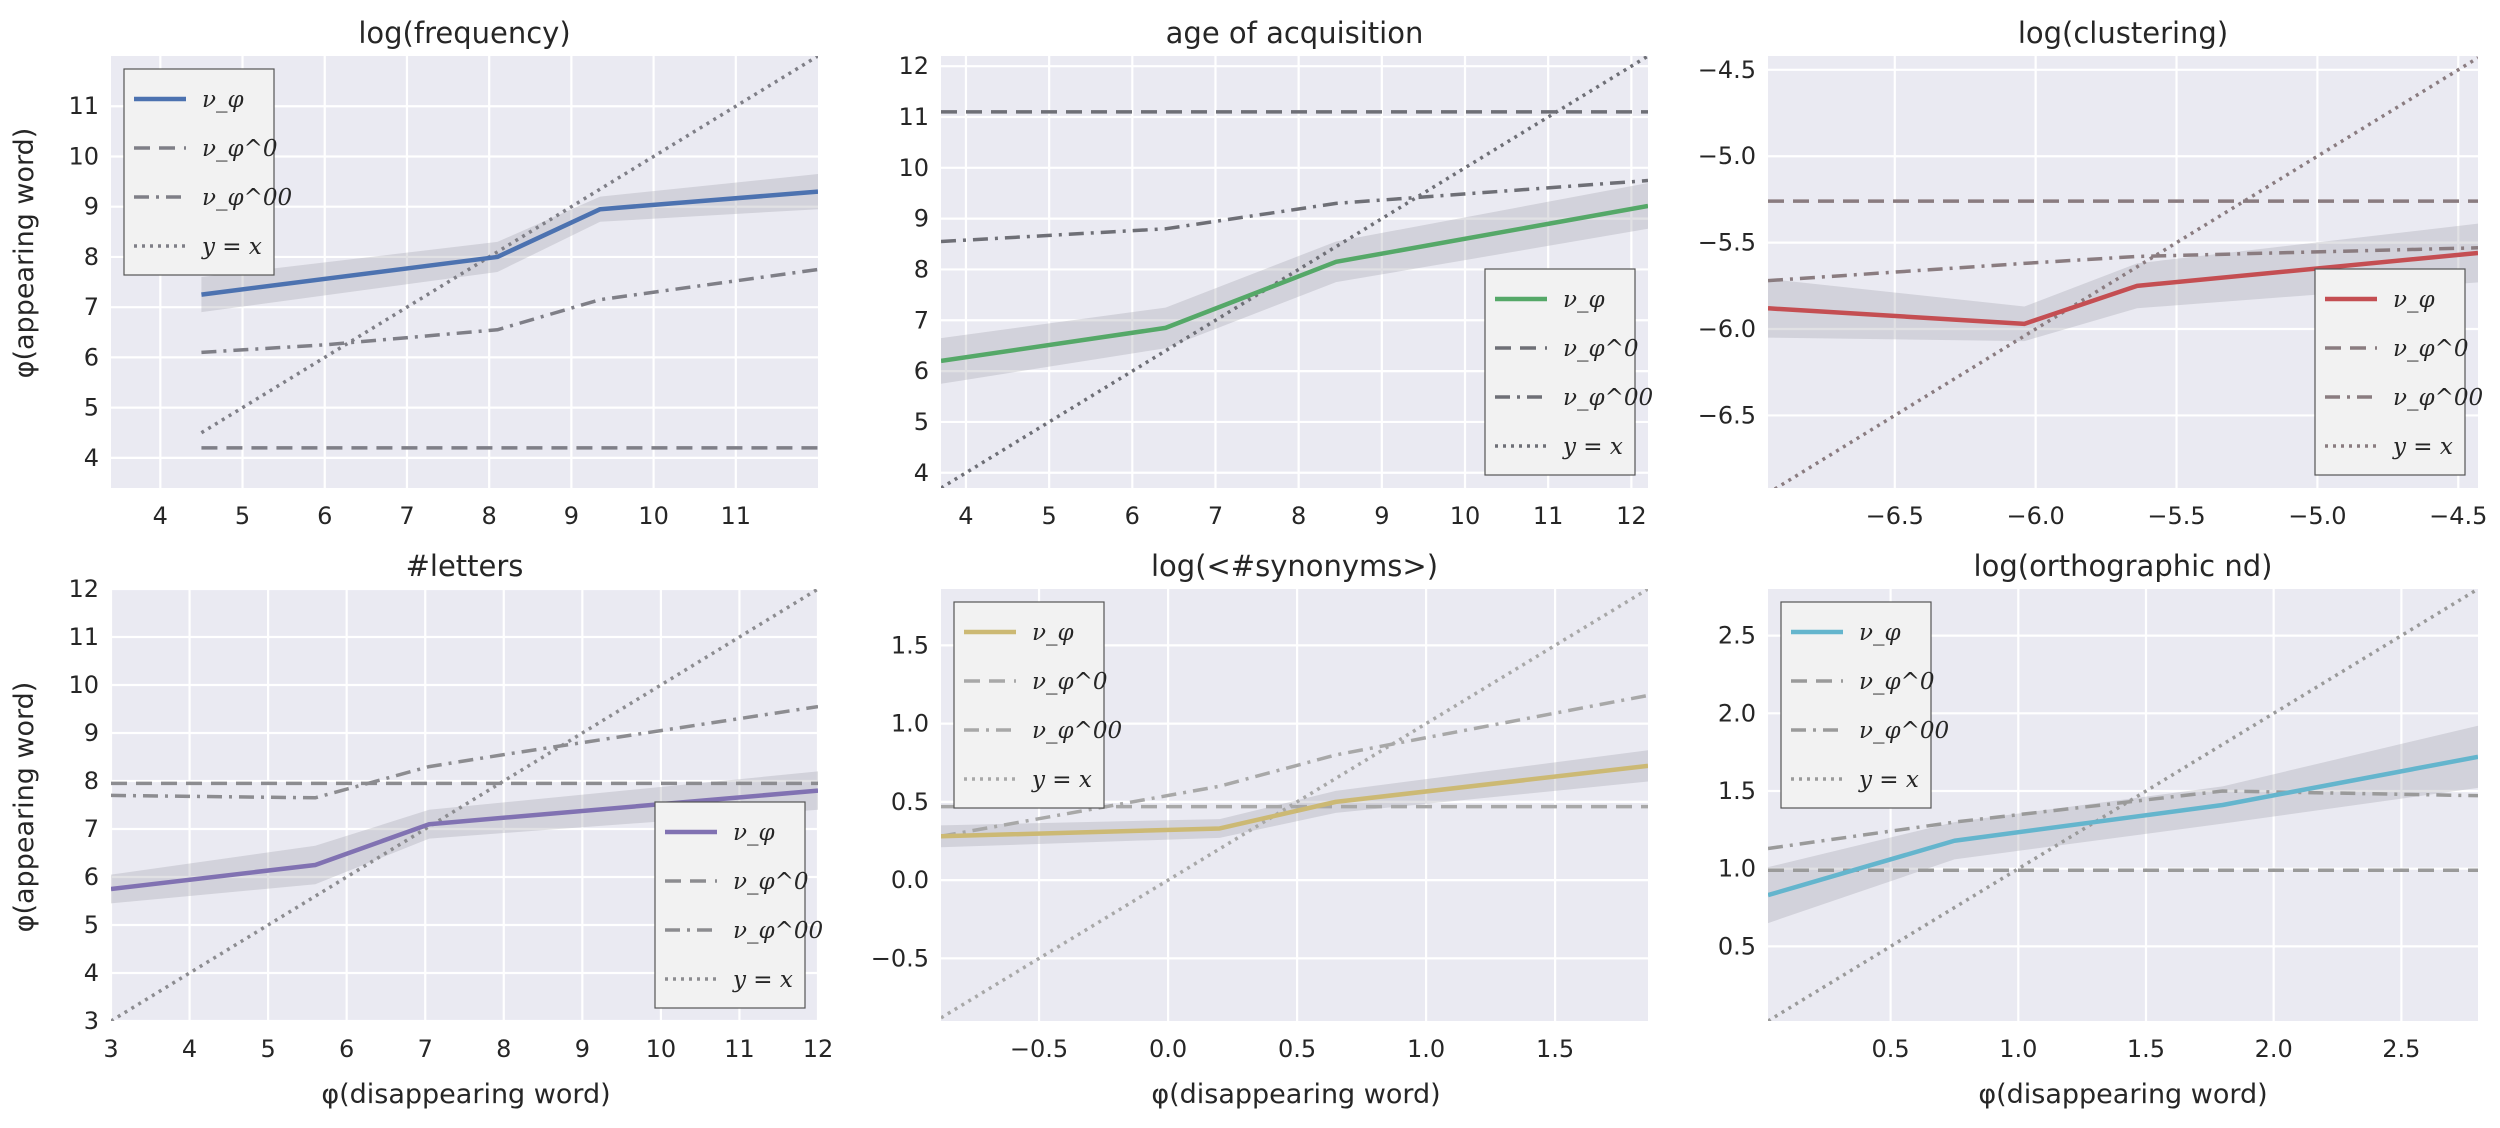  I want to click on panel-title: age of acquisition, so click(1295, 33).